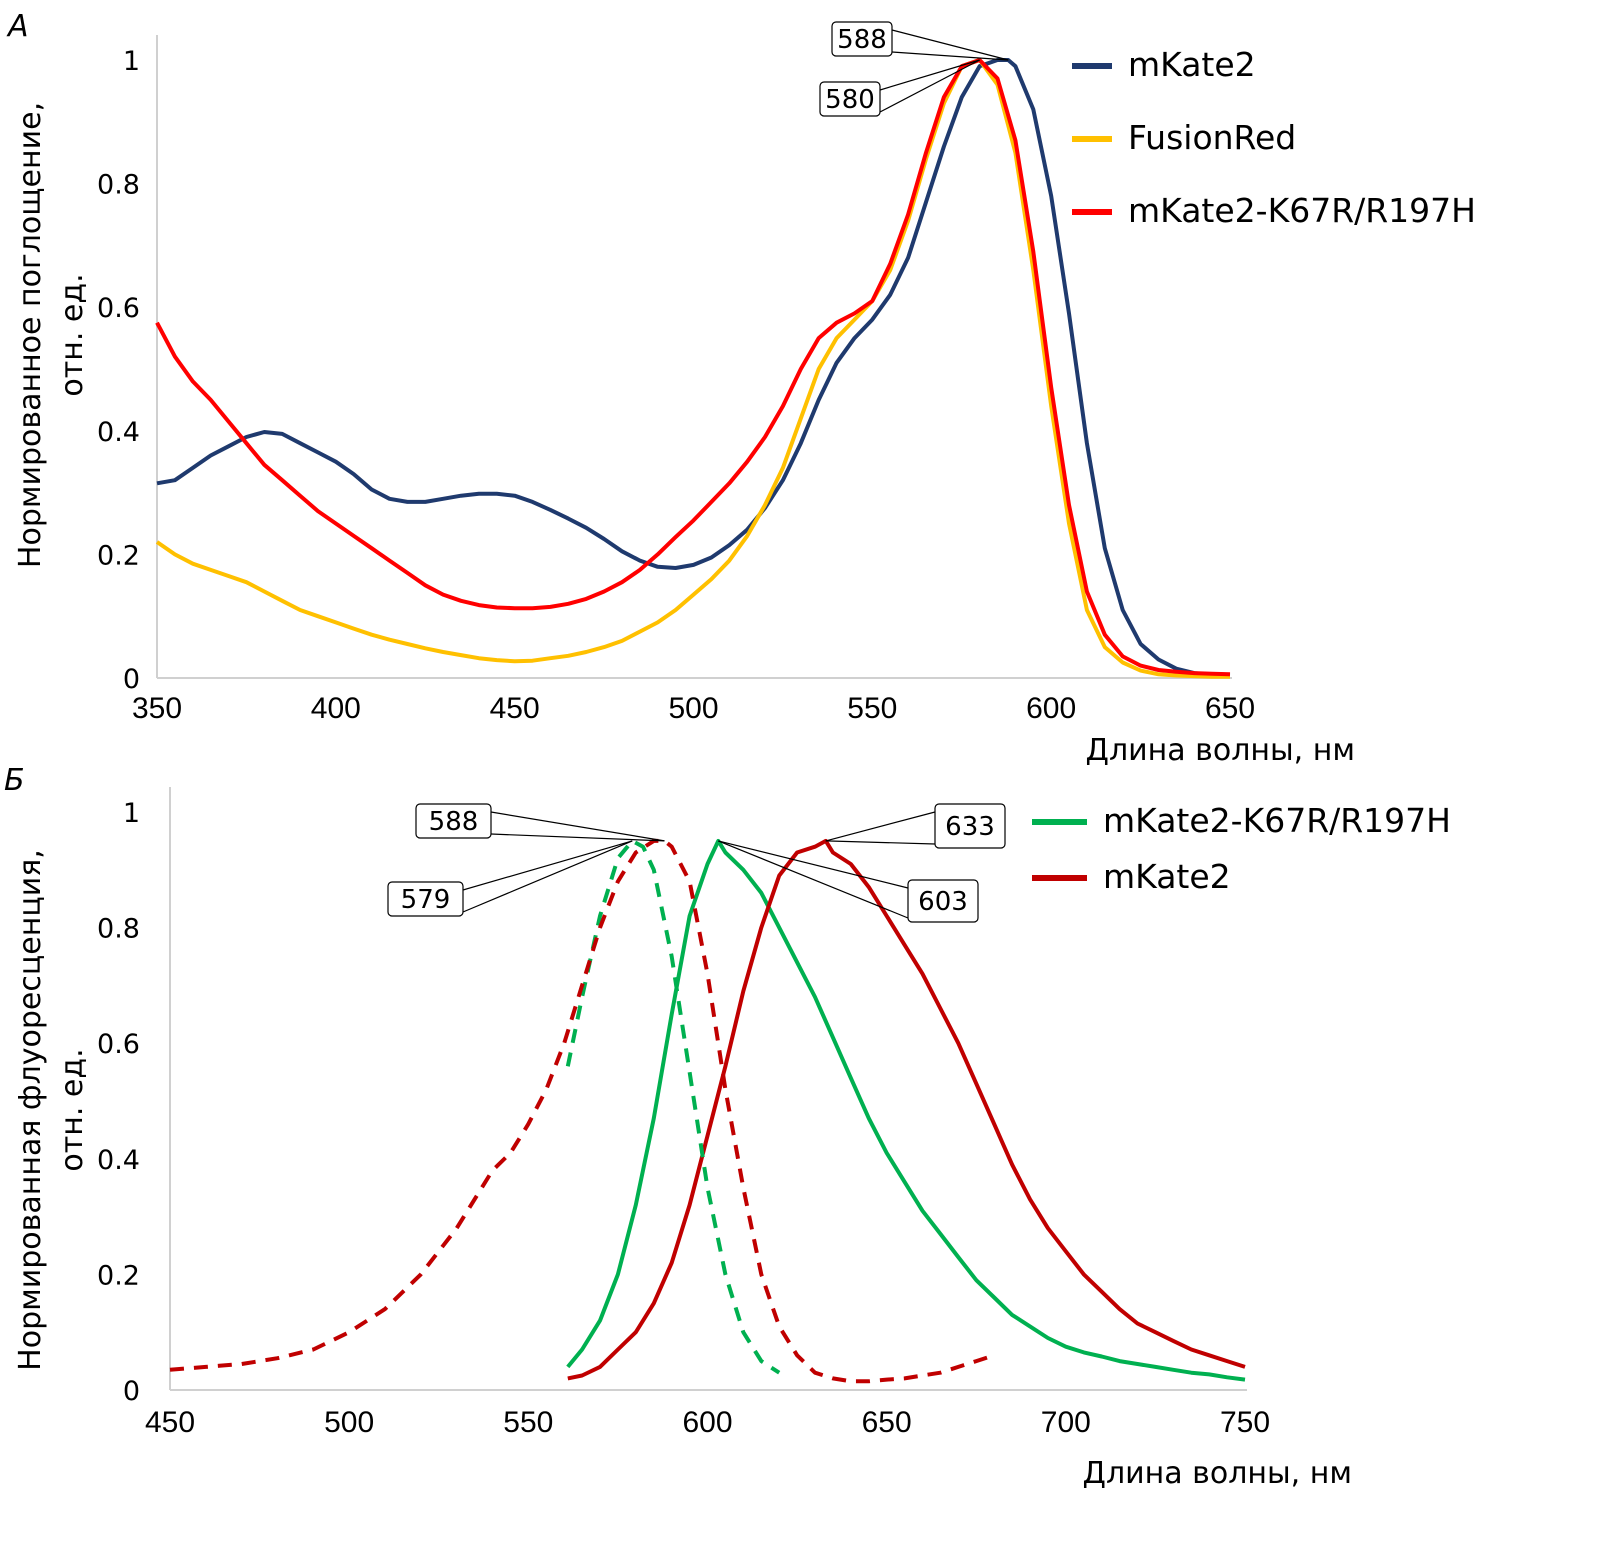 The image size is (1619, 1555). Describe the element at coordinates (14, 780) in the screenshot. I see `panel-label-b: Б` at that location.